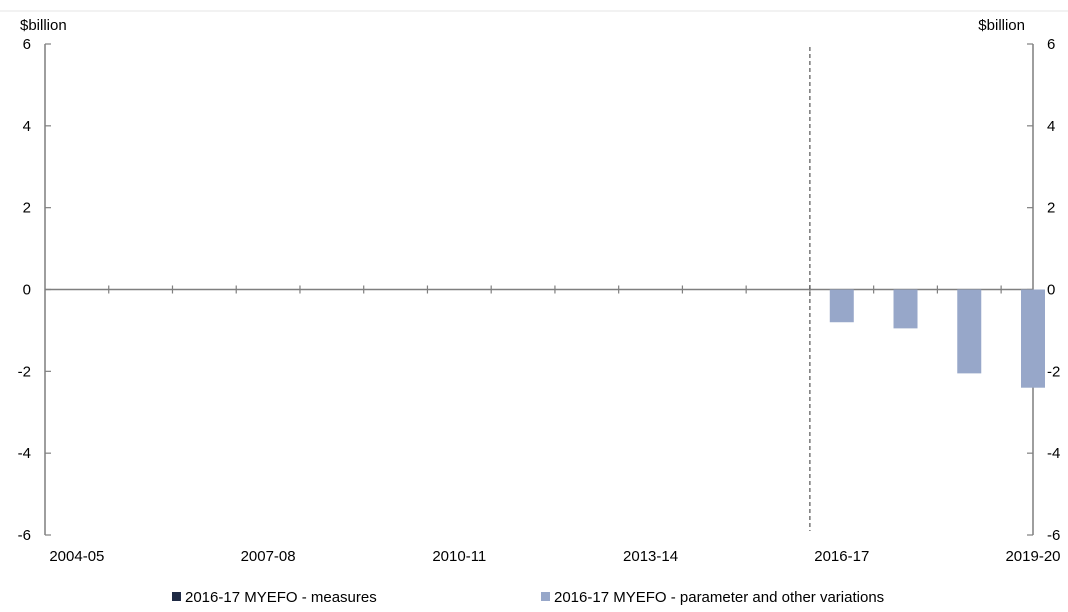 This screenshot has width=1068, height=612. Describe the element at coordinates (841, 556) in the screenshot. I see `x-tick-label: 2016-17` at that location.